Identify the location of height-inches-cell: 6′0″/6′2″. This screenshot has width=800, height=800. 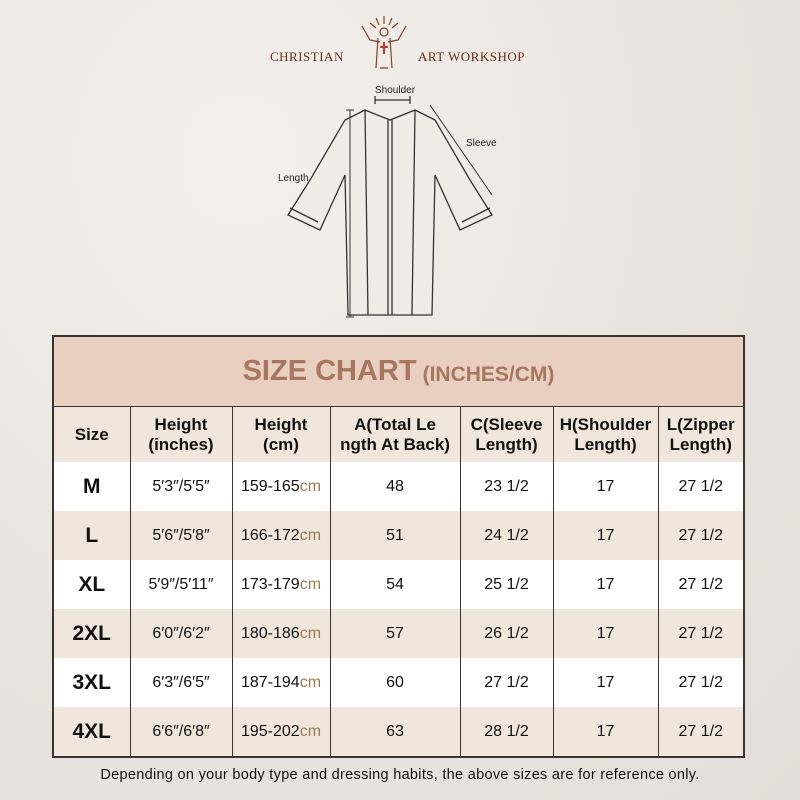
(180, 633).